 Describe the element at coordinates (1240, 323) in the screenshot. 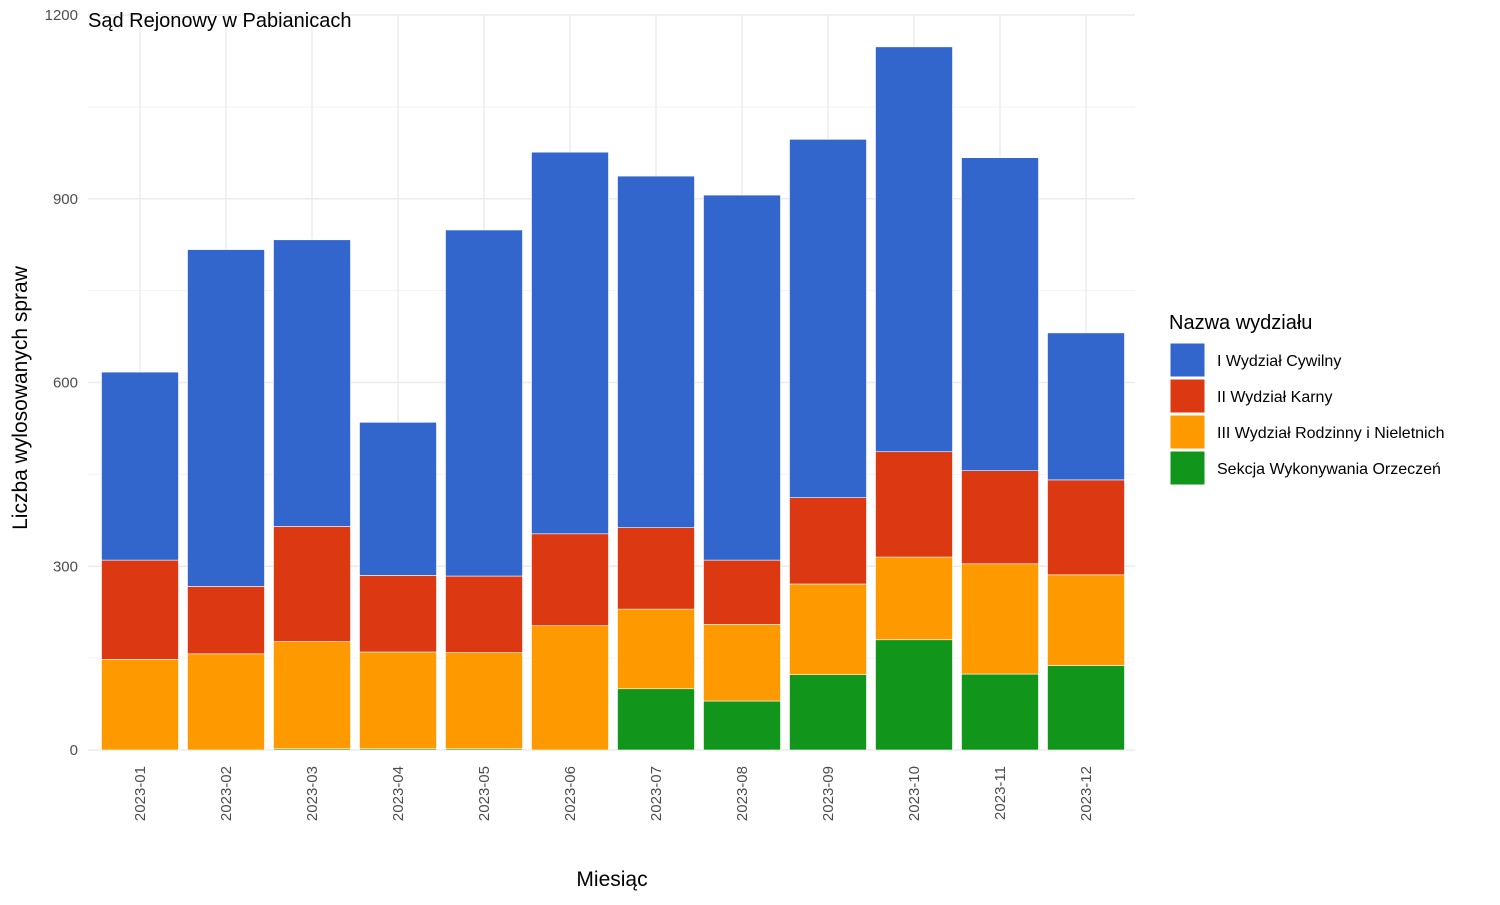

I see `legend-title: Nazwa wydziału` at that location.